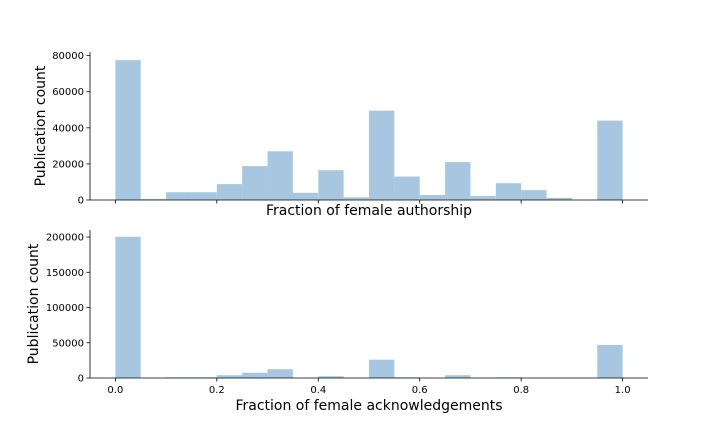  What do you see at coordinates (34, 303) in the screenshot?
I see `y-axis-label-bottom: Publication count` at bounding box center [34, 303].